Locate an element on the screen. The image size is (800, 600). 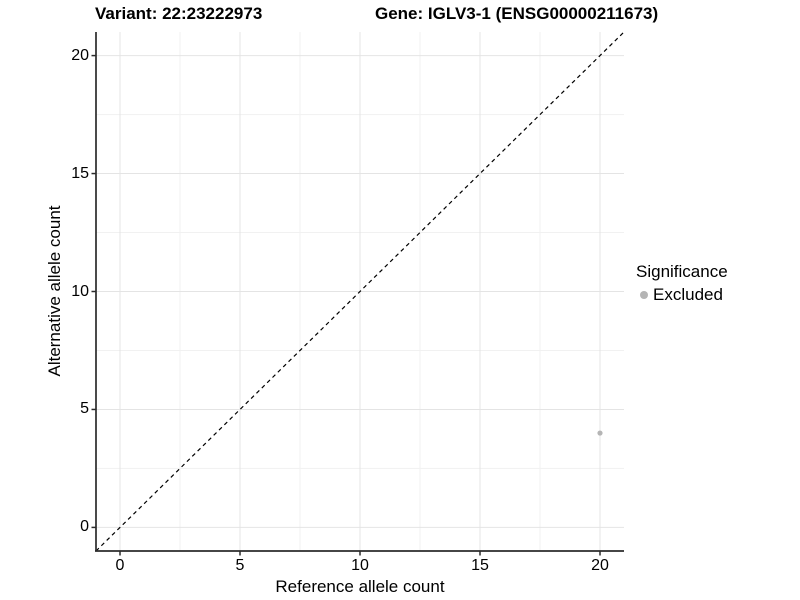
legend-item-excluded: Excluded is located at coordinates (682, 295).